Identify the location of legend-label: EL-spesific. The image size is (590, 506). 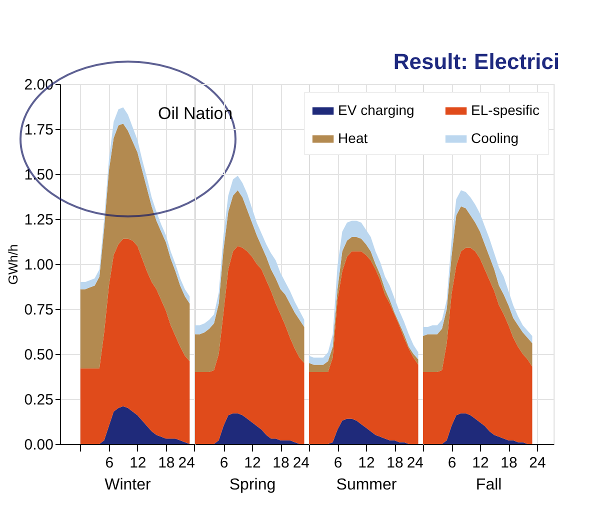
(505, 110).